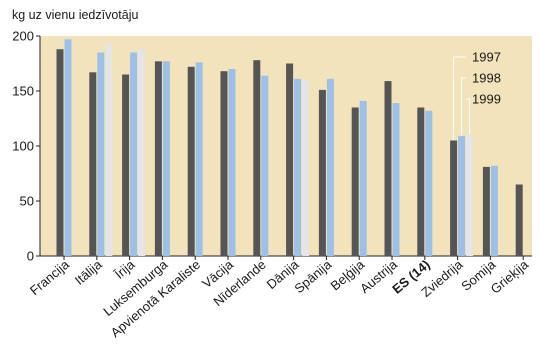 The image size is (540, 355). What do you see at coordinates (312, 276) in the screenshot?
I see `x-tick-label: Spānija` at bounding box center [312, 276].